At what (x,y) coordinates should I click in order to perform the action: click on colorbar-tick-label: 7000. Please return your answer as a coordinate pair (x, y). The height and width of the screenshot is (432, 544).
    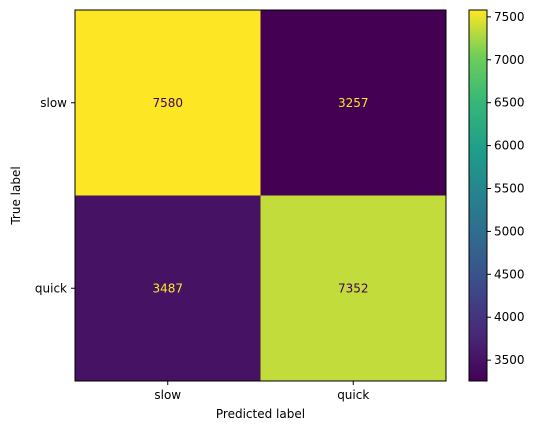
    Looking at the image, I should click on (509, 60).